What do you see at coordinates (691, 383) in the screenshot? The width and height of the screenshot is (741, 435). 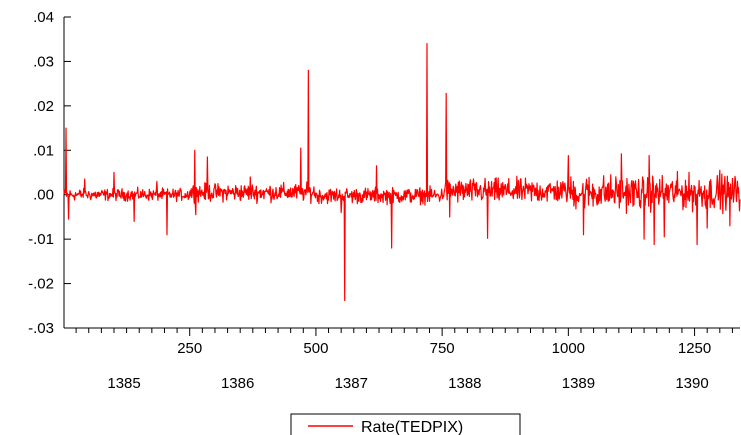 I see `year-label: 1390` at bounding box center [691, 383].